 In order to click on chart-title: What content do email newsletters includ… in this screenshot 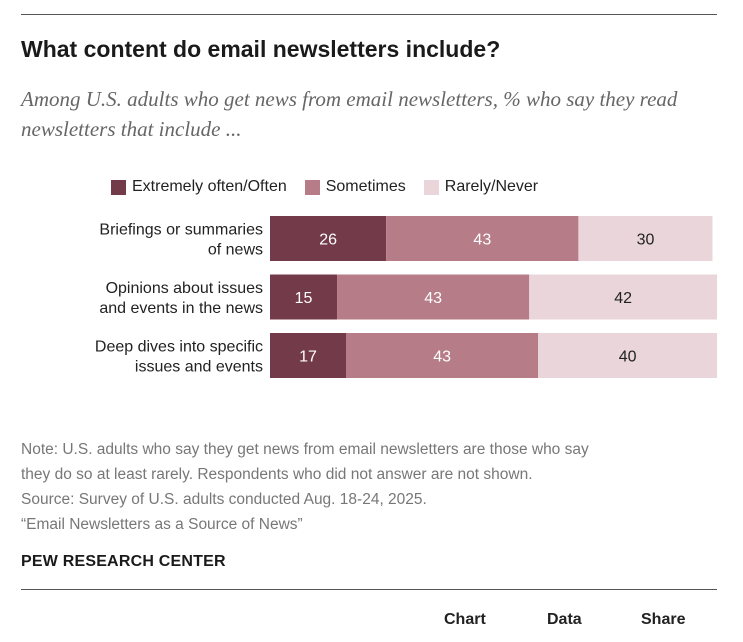, I will do `click(261, 49)`.